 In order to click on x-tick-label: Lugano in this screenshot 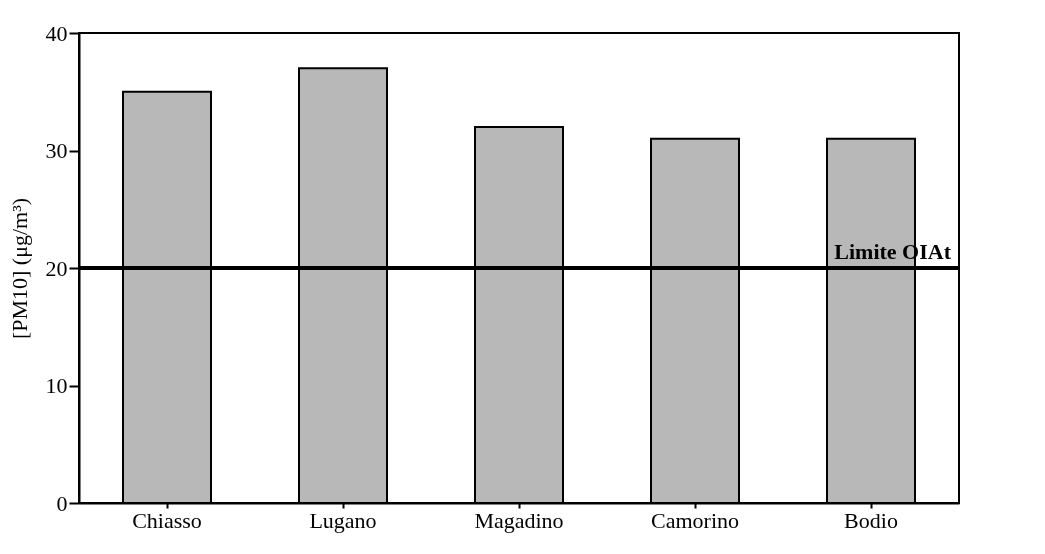, I will do `click(343, 520)`.